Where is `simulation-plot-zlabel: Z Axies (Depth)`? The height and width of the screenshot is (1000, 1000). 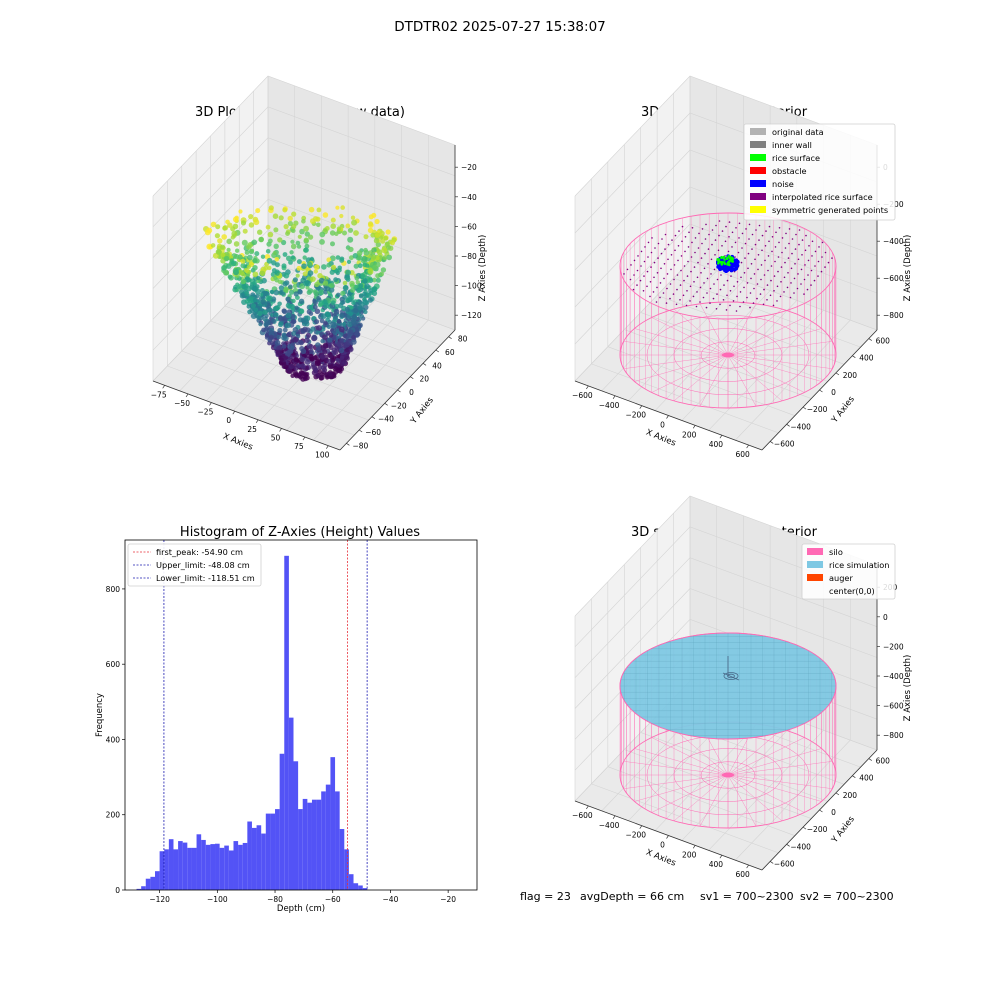
simulation-plot-zlabel: Z Axies (Depth) is located at coordinates (908, 688).